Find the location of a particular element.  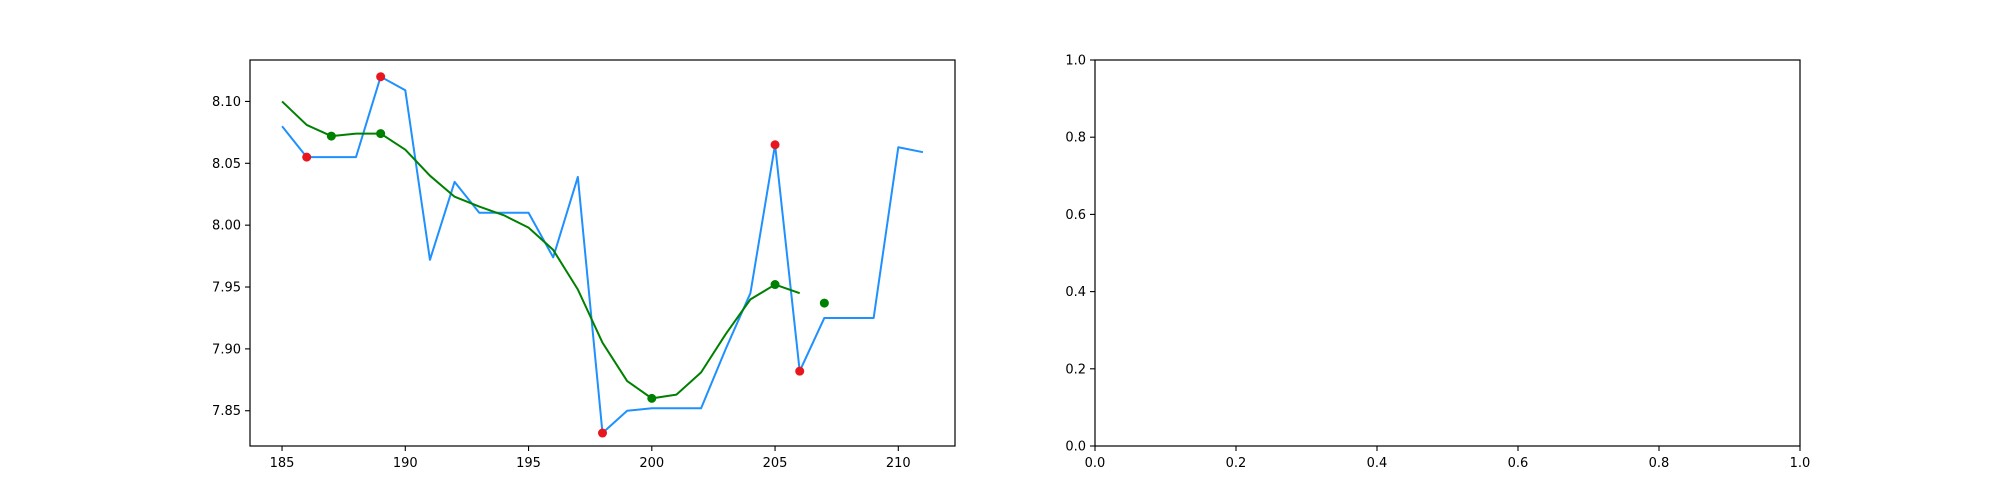

x-tick-label: 0.2 is located at coordinates (1236, 463).